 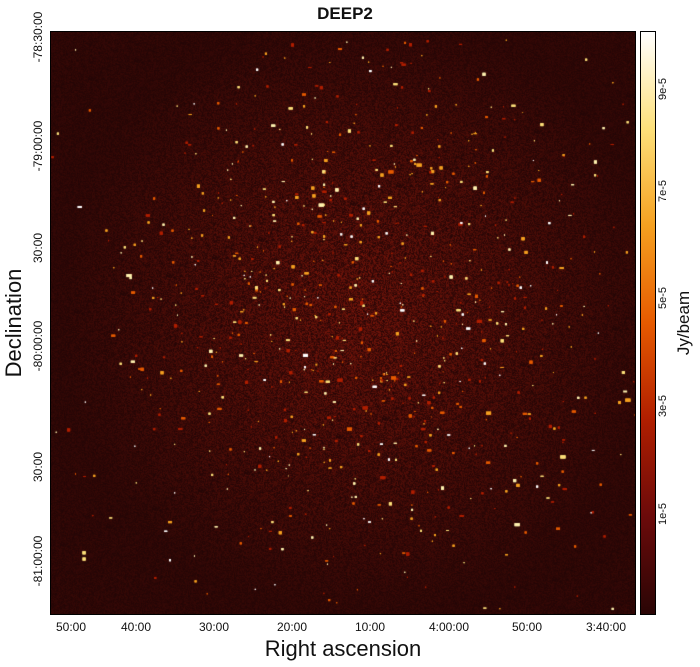 What do you see at coordinates (648, 323) in the screenshot?
I see `colorbar` at bounding box center [648, 323].